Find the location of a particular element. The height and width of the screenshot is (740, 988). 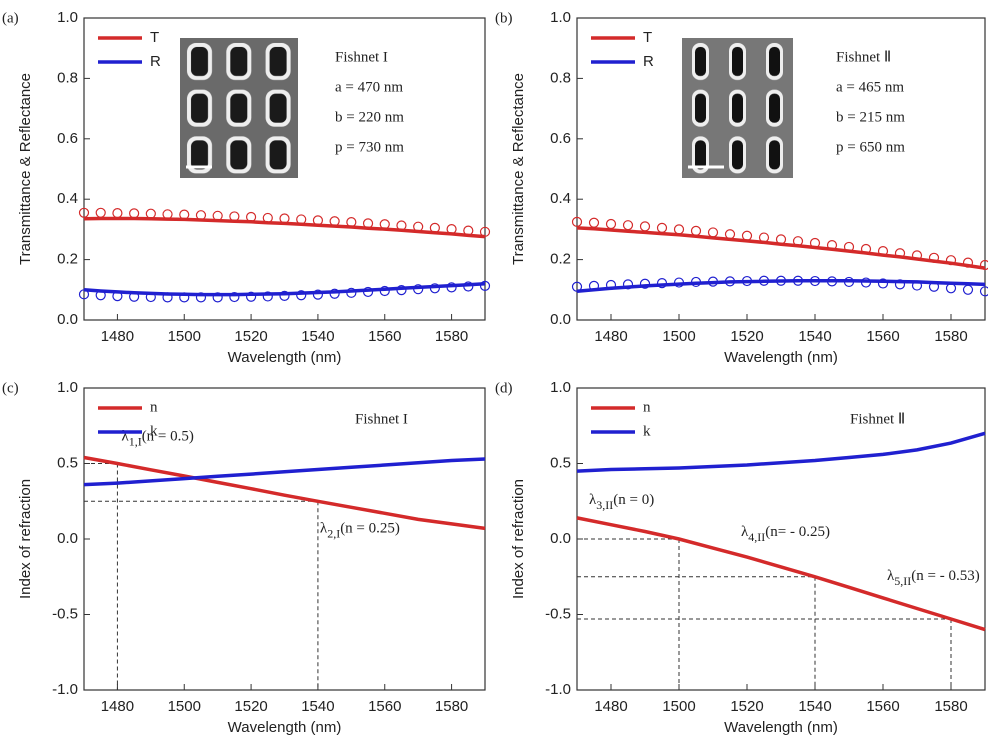

x-tick-label: 1540 is located at coordinates (317, 336).